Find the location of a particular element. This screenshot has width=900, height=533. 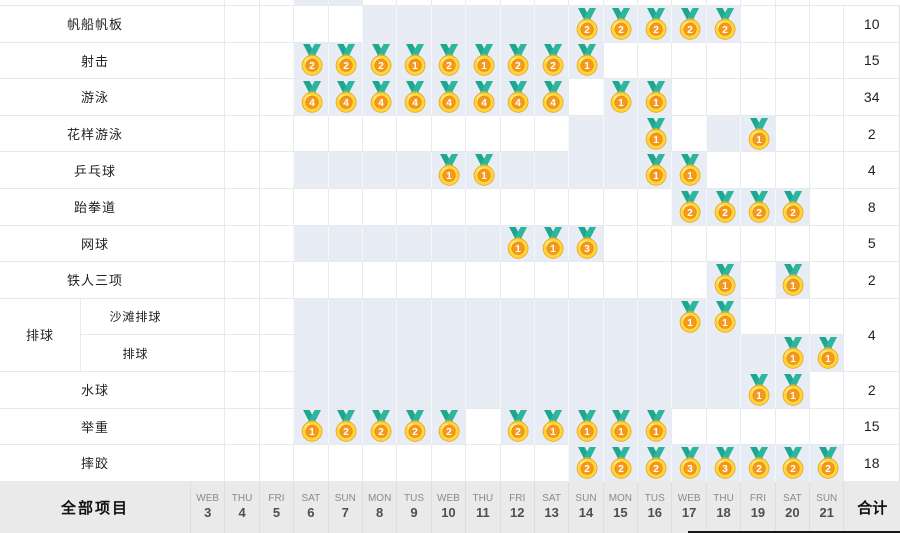

footer-day-number: 4 is located at coordinates (242, 513).